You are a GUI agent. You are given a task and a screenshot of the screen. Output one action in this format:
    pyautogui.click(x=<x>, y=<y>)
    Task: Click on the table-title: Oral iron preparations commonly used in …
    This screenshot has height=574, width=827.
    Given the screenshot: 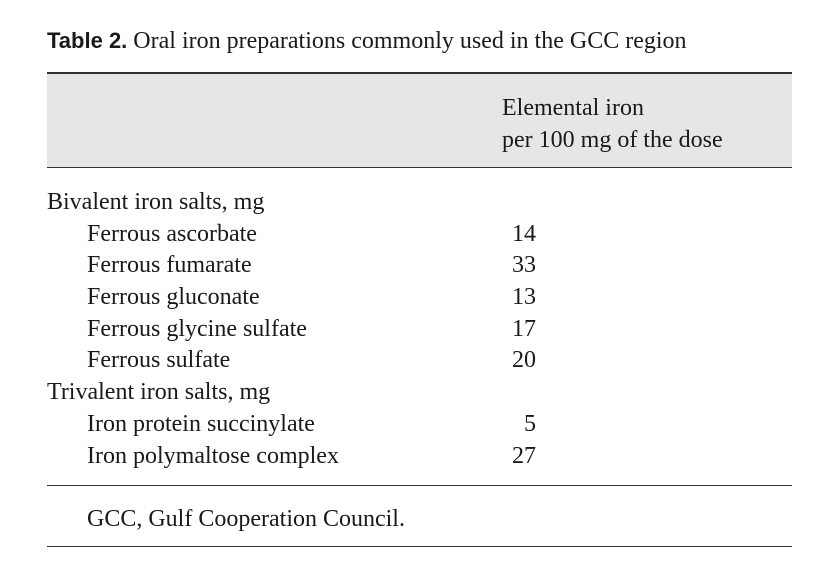 What is the action you would take?
    pyautogui.click(x=410, y=41)
    